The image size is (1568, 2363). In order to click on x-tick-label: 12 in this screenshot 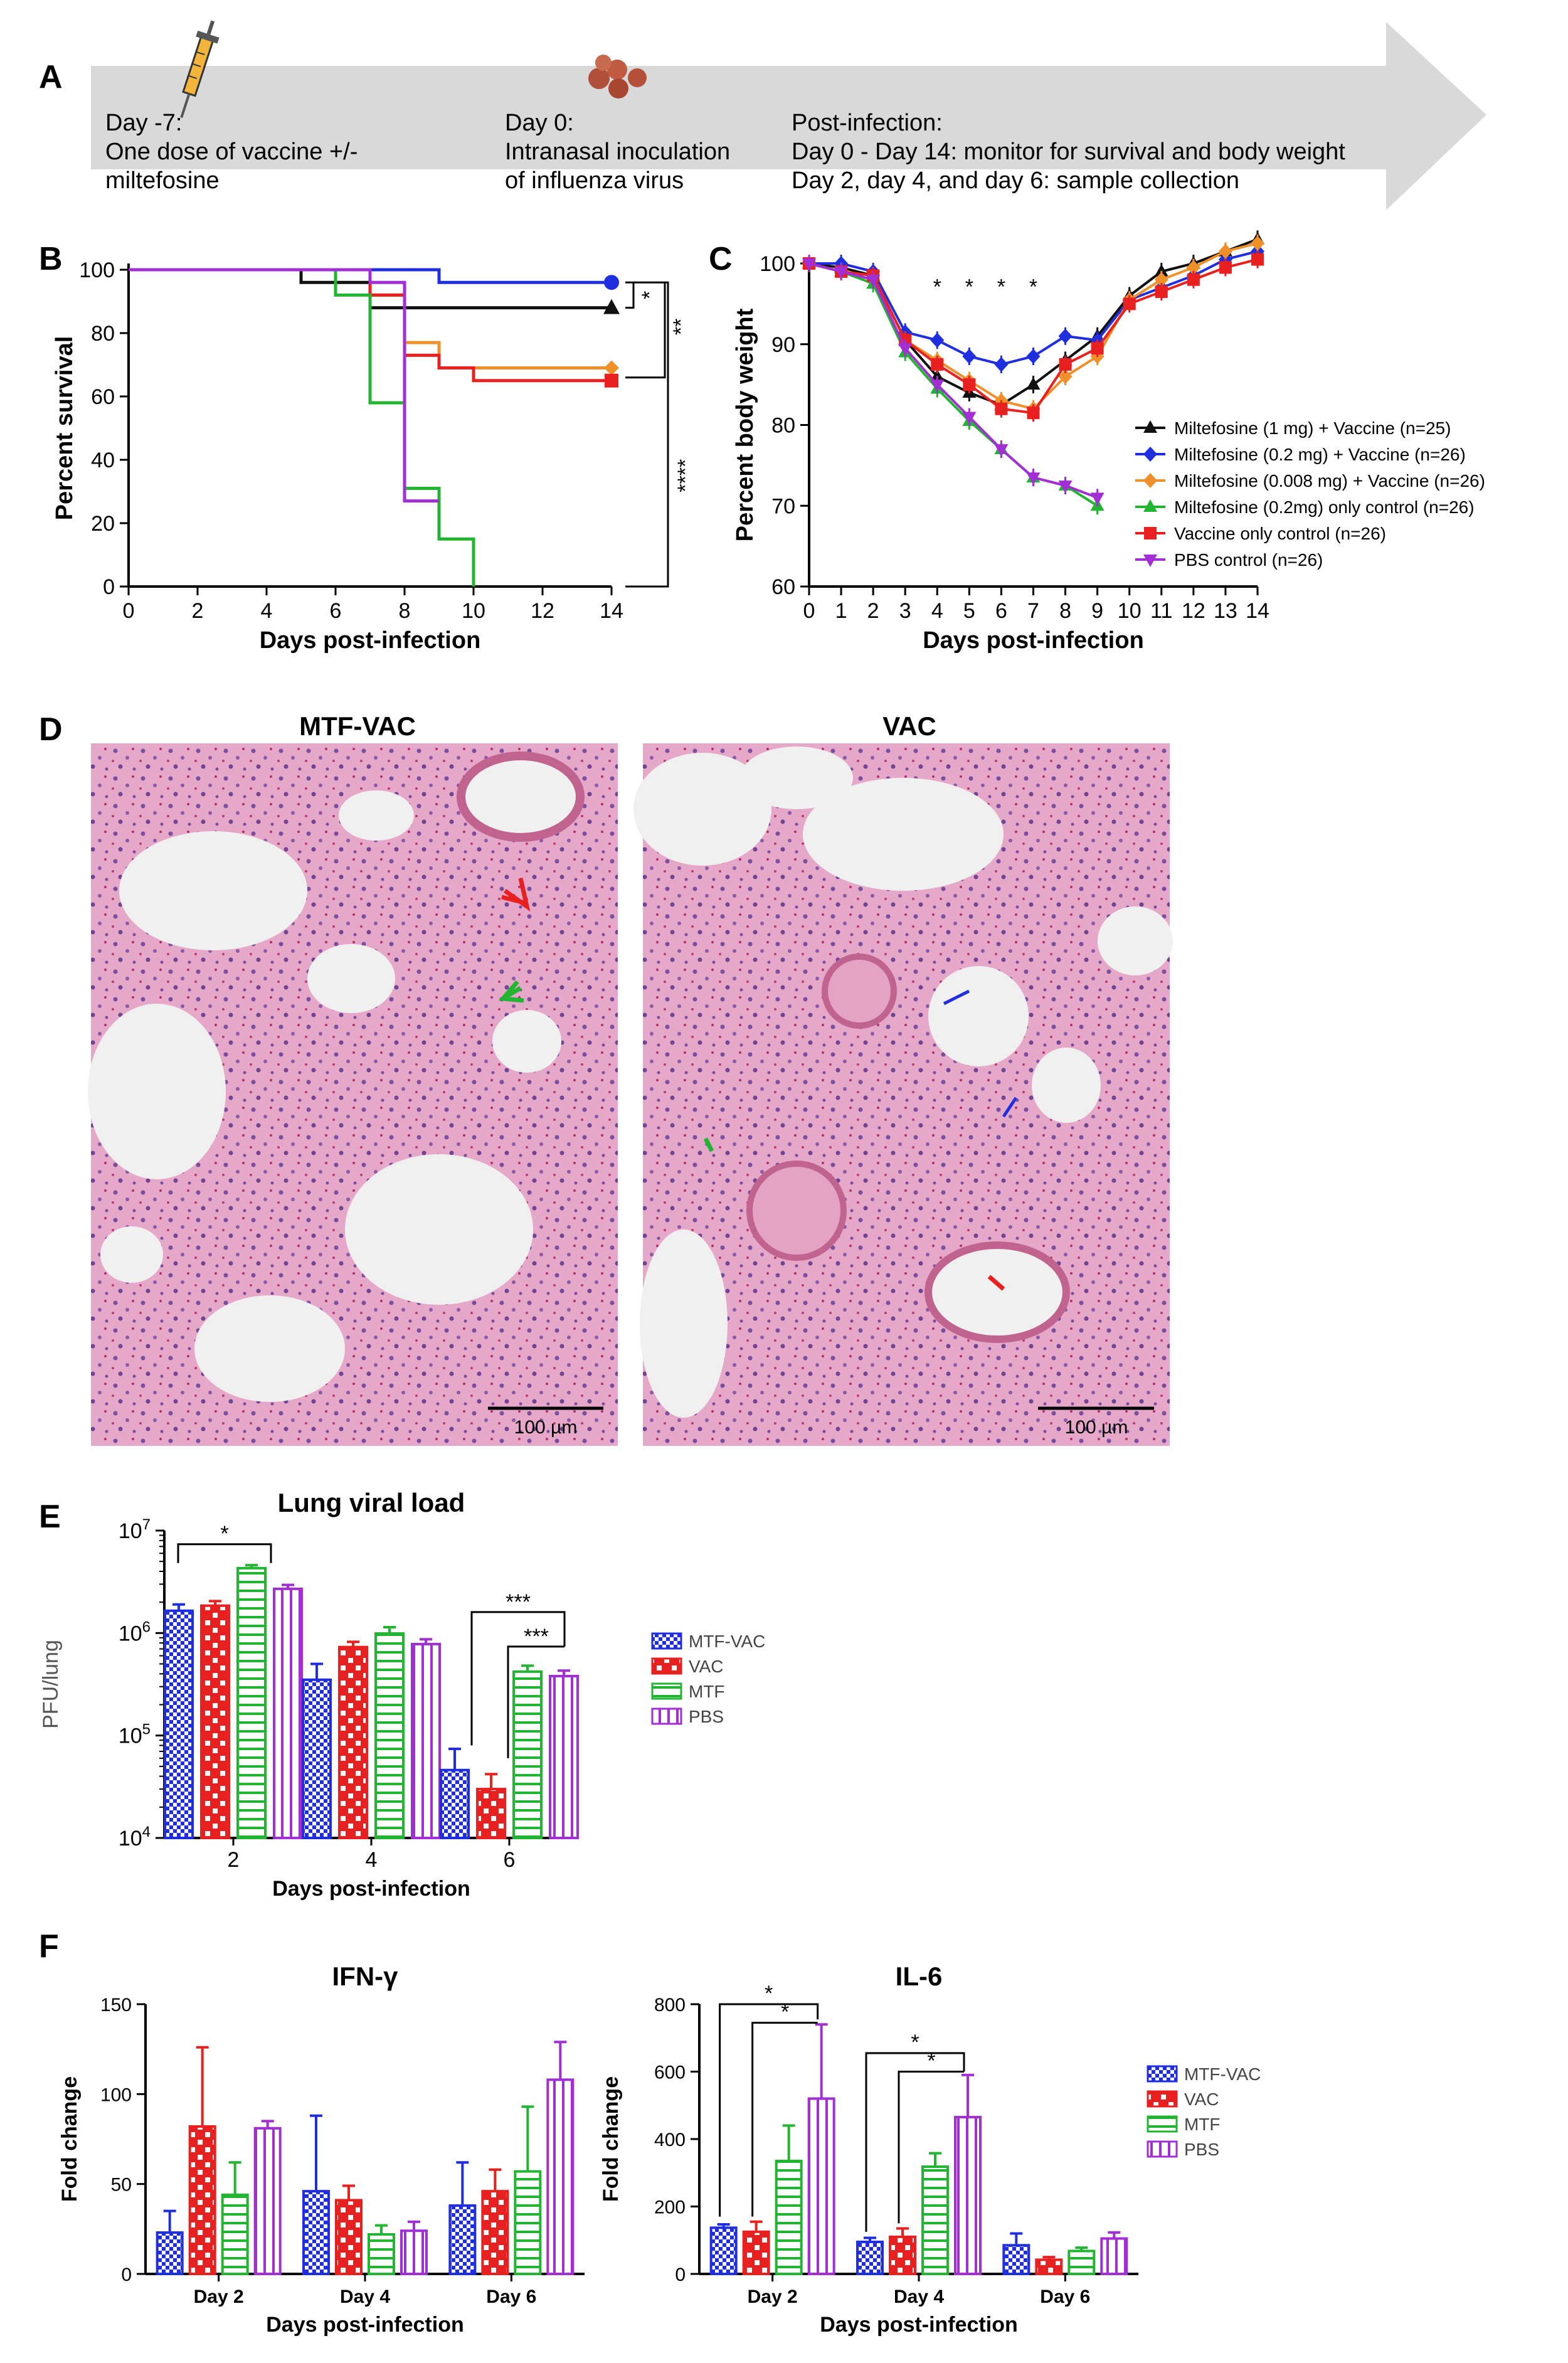, I will do `click(1193, 611)`.